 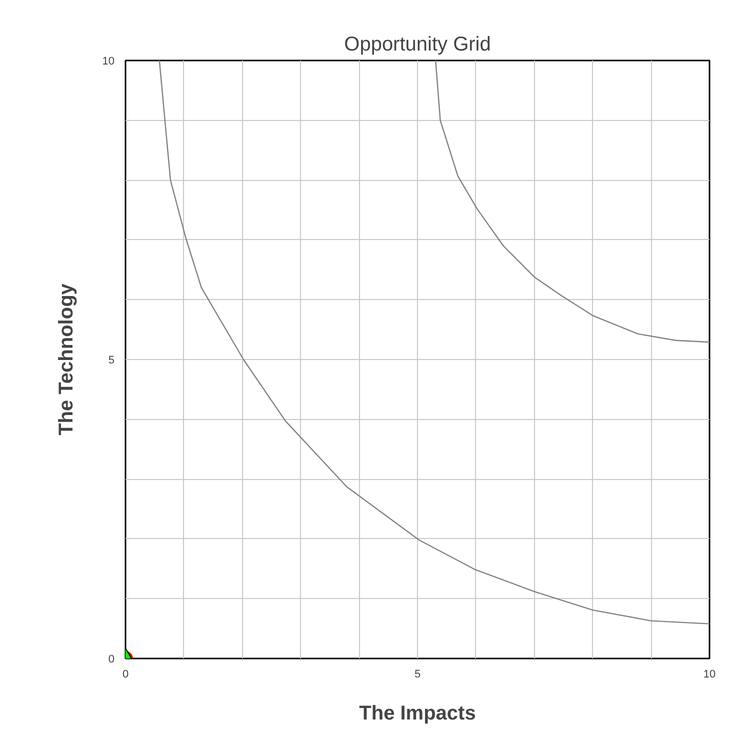 What do you see at coordinates (709, 674) in the screenshot?
I see `x-tick-label: 10` at bounding box center [709, 674].